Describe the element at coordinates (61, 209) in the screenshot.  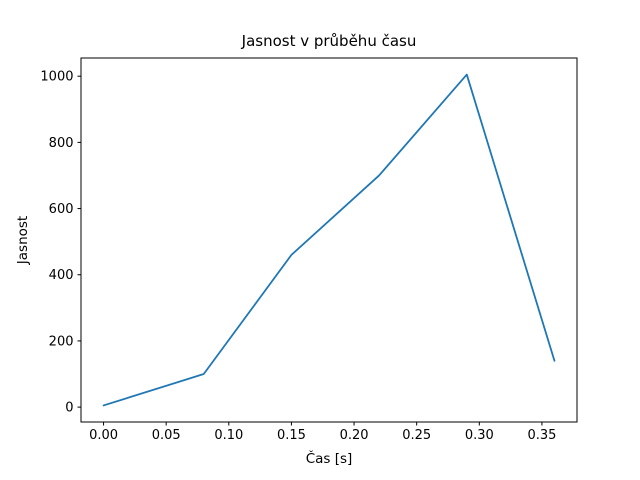
I see `y-tick-label: 600` at that location.